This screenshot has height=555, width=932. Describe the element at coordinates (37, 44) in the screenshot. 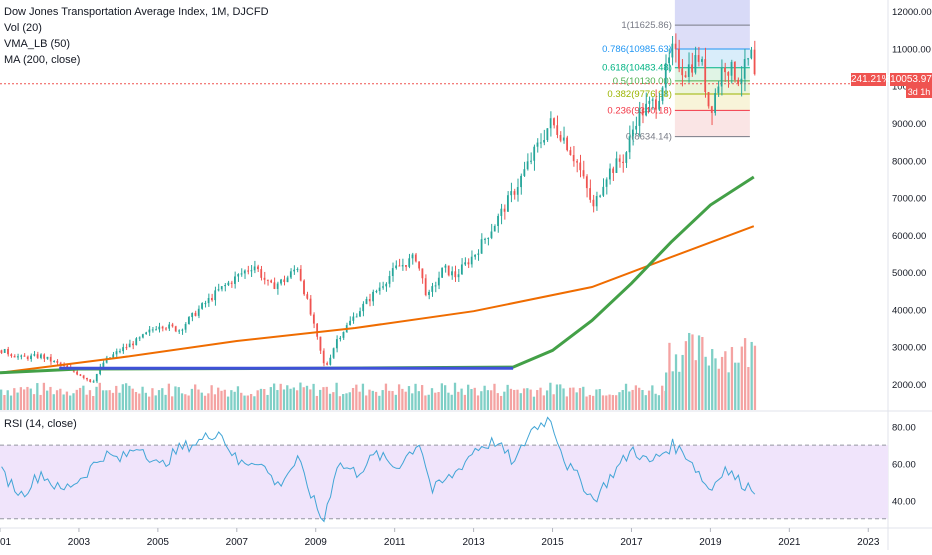

I see `legend-vma: VMA_LB (50)` at that location.